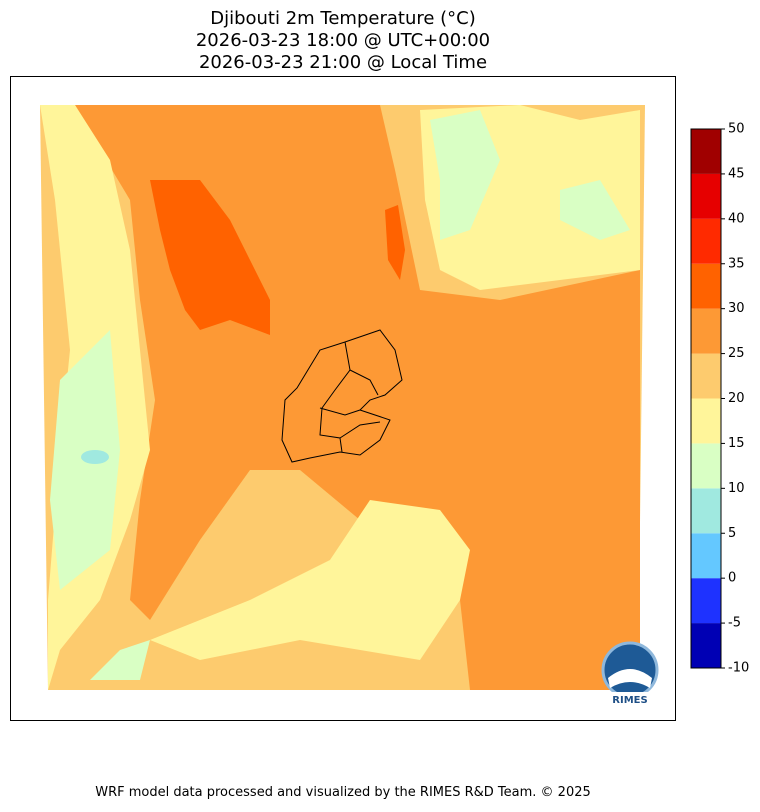 Image resolution: width=760 pixels, height=812 pixels. I want to click on colorbar-tick-label: -5, so click(734, 623).